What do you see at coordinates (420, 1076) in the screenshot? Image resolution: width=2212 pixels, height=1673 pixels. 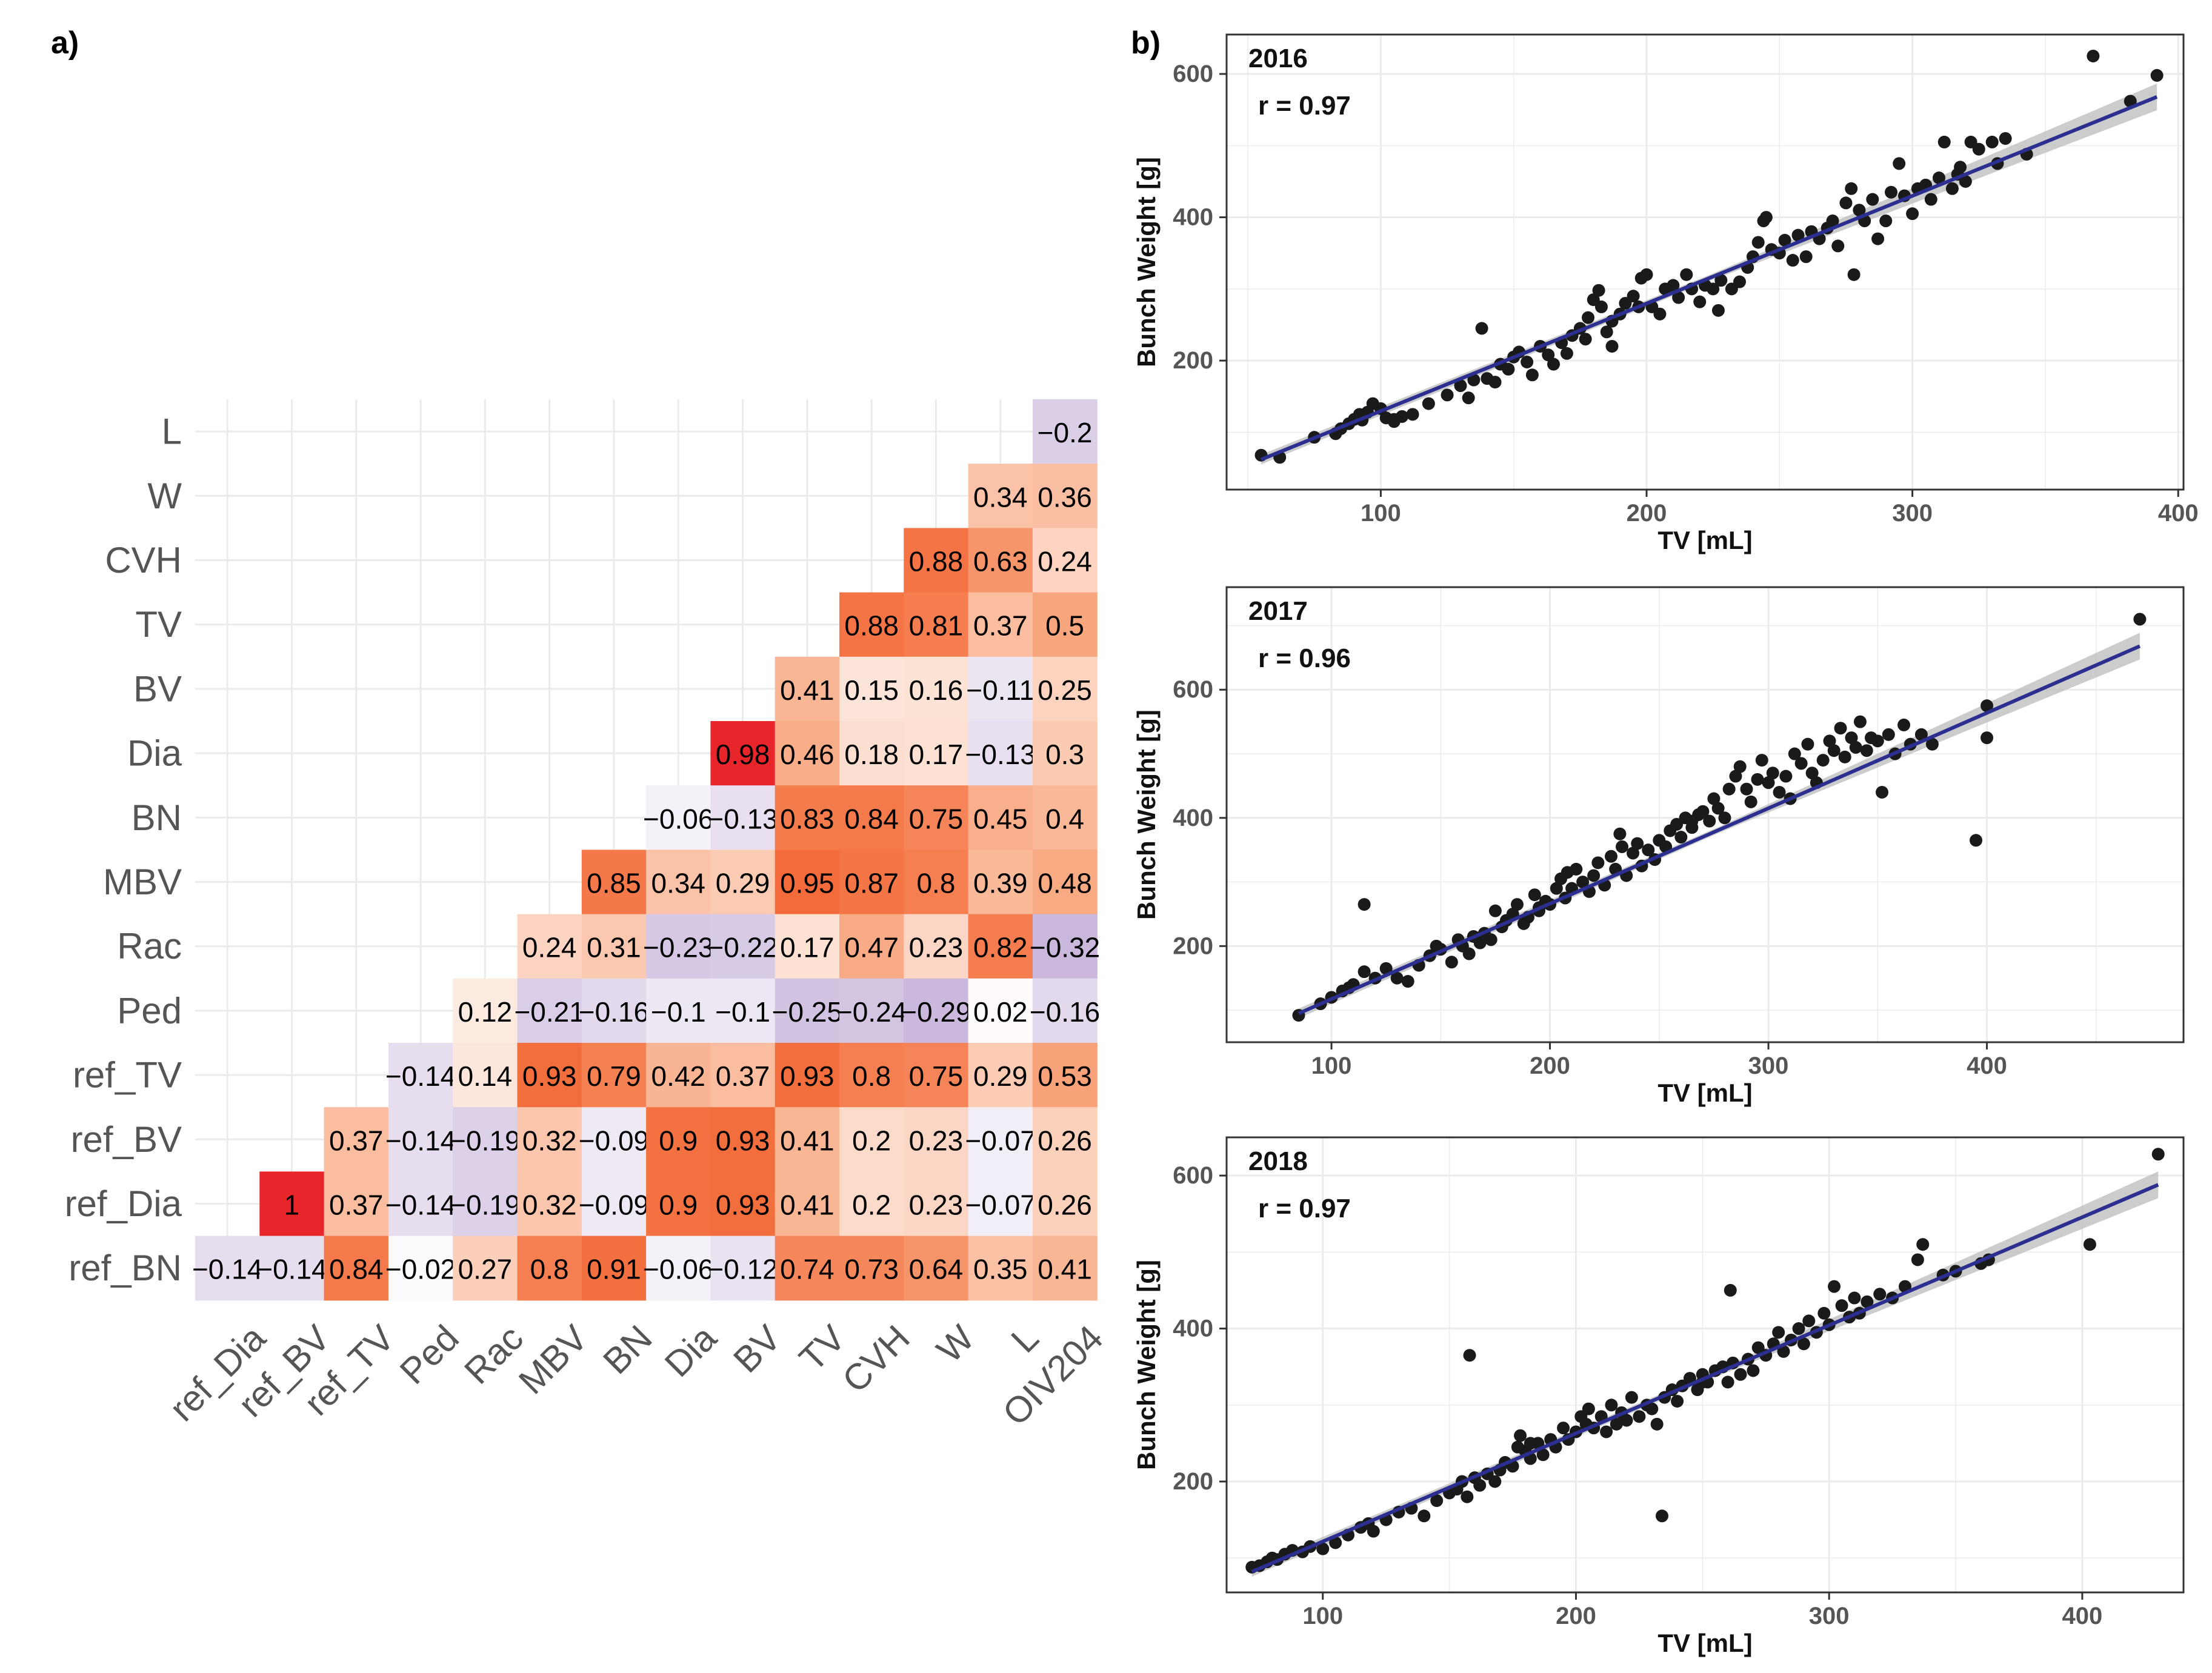 I see `heatmap-cell-value: −0.14` at bounding box center [420, 1076].